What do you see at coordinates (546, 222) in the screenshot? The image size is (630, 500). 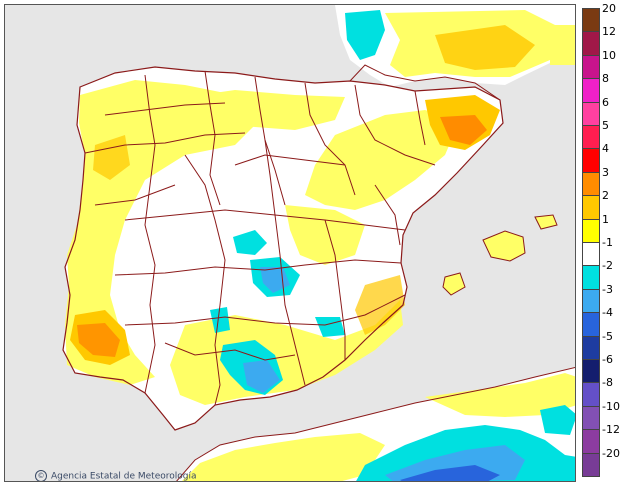 I see `menorca` at bounding box center [546, 222].